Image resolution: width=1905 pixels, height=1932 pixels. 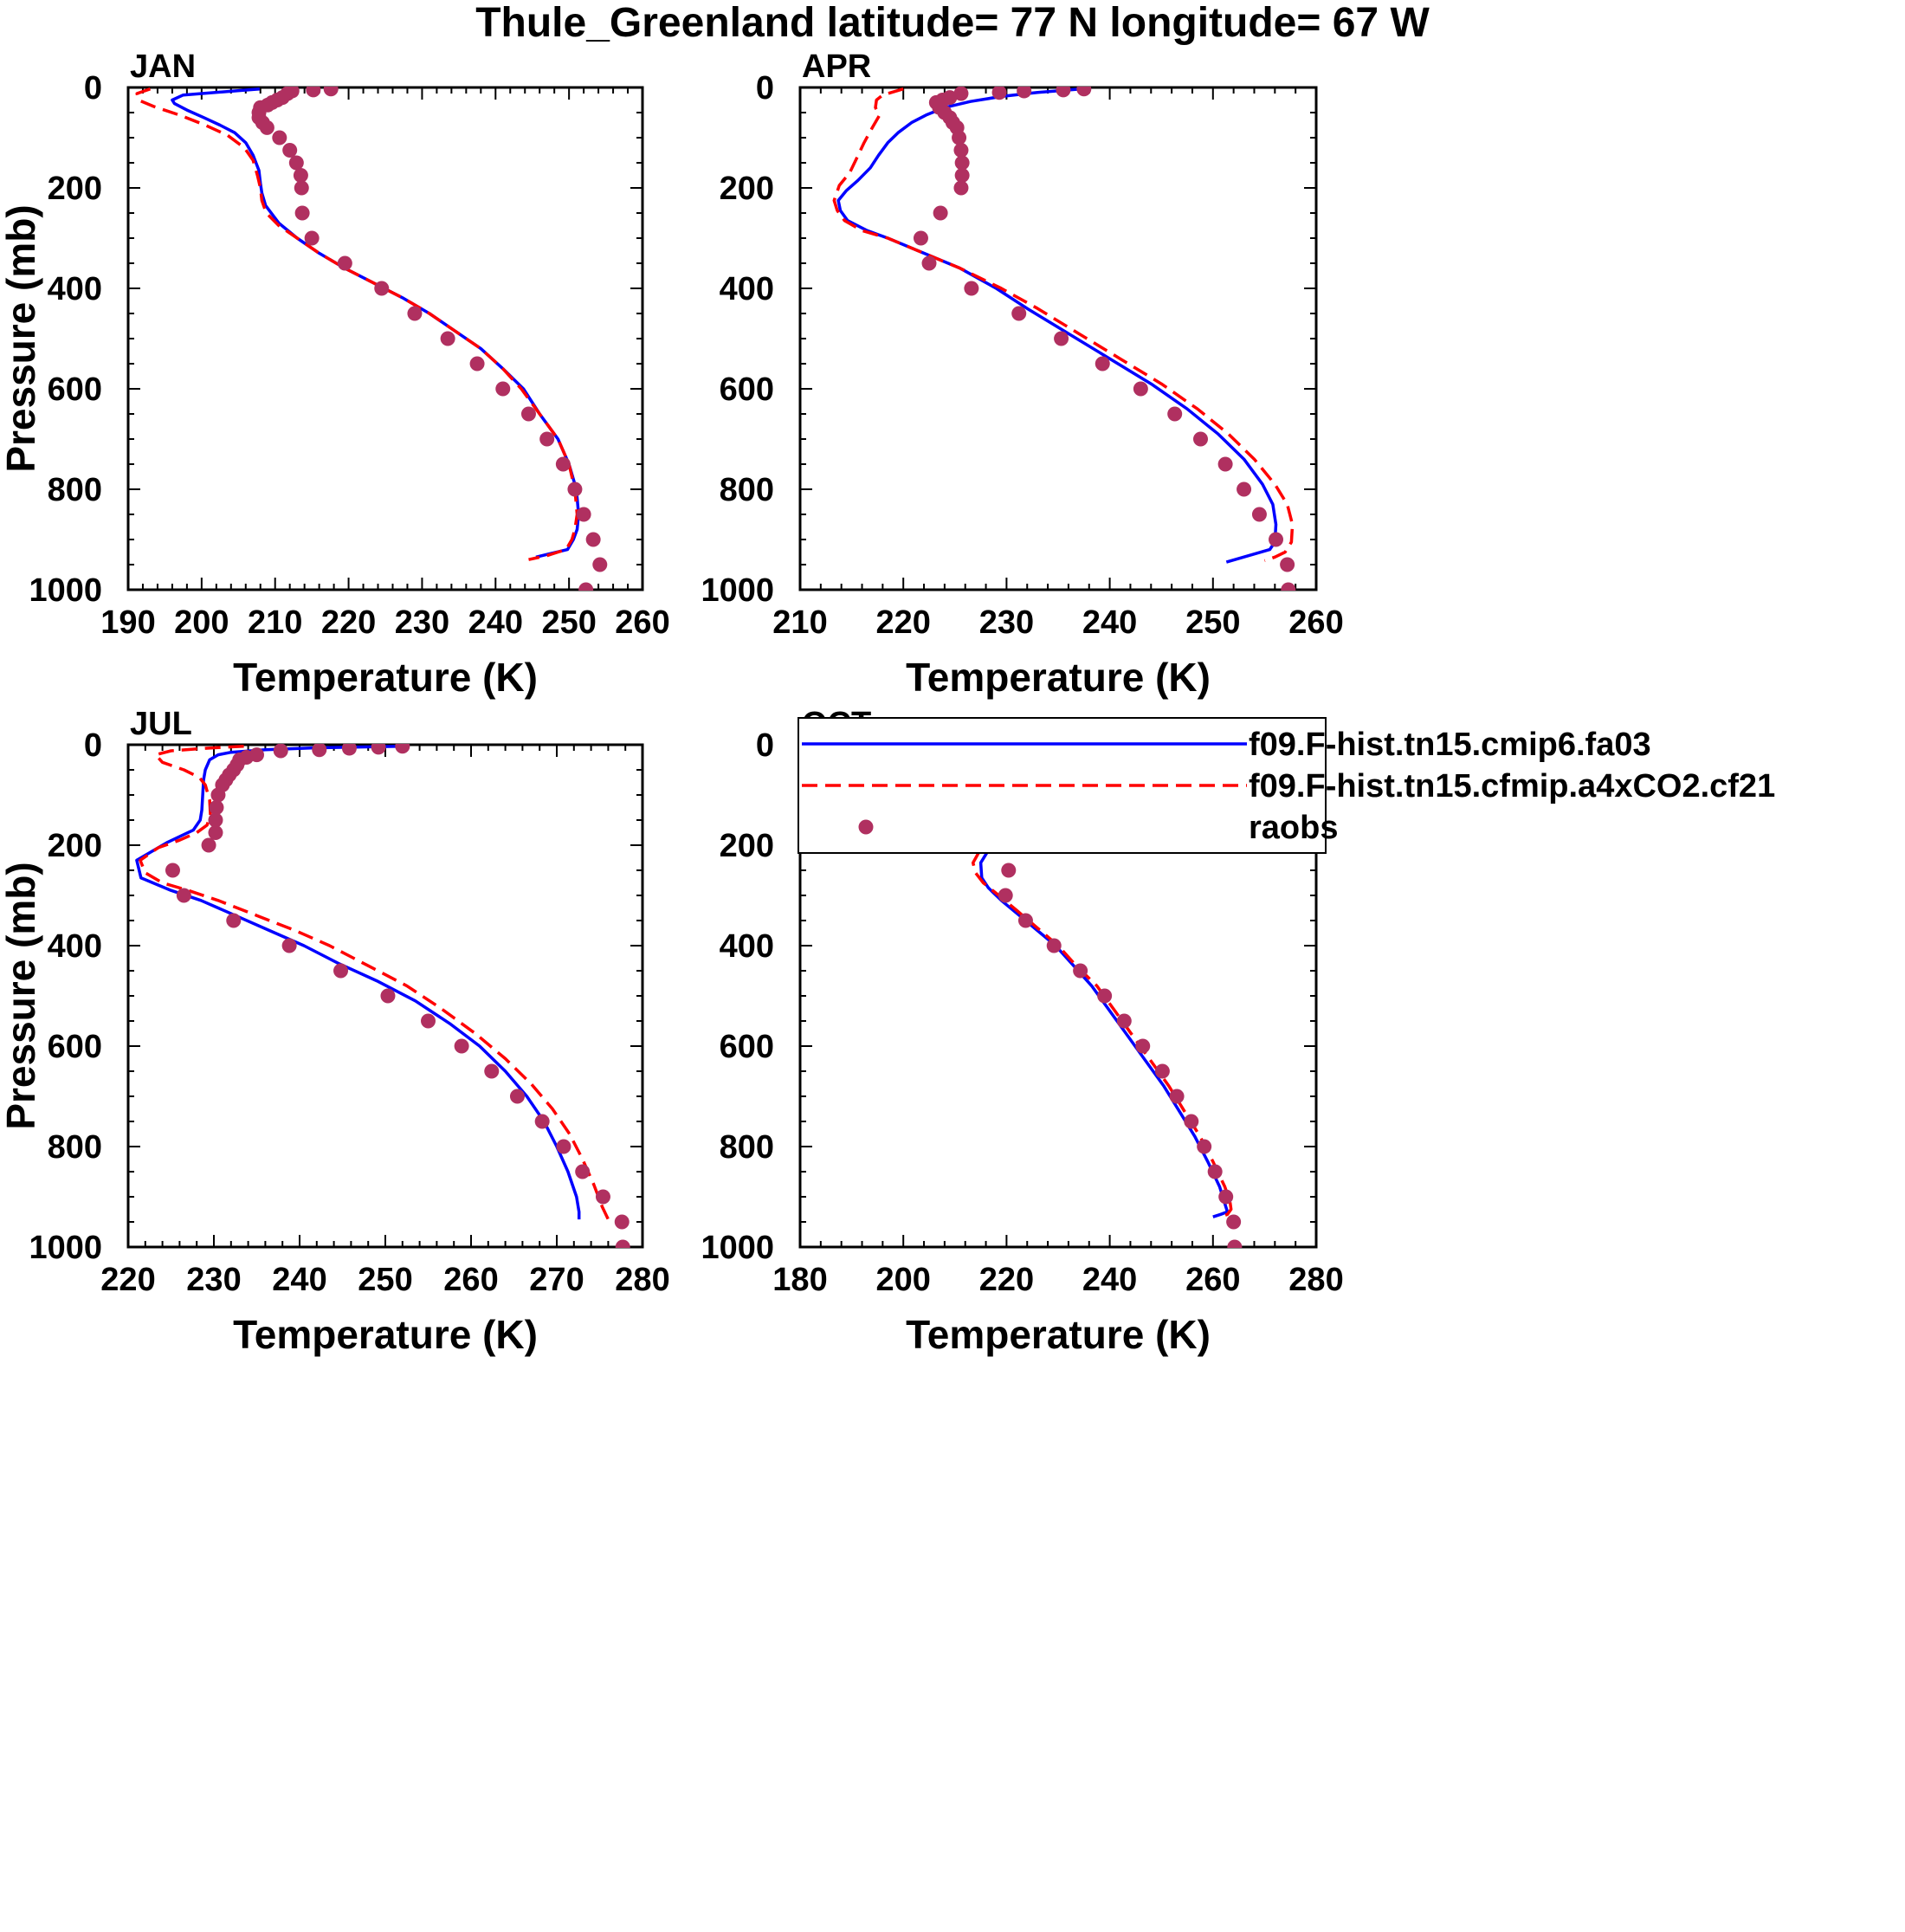 I want to click on x-tick-label: 210, so click(x=800, y=622).